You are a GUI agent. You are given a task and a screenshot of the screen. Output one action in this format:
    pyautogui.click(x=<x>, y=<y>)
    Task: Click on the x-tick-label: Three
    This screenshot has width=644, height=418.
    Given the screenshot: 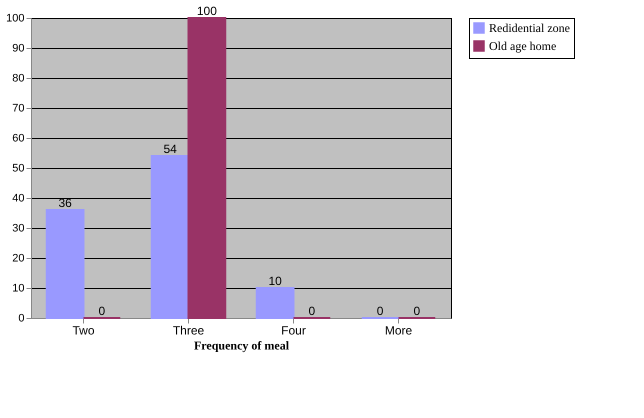 What is the action you would take?
    pyautogui.click(x=188, y=331)
    